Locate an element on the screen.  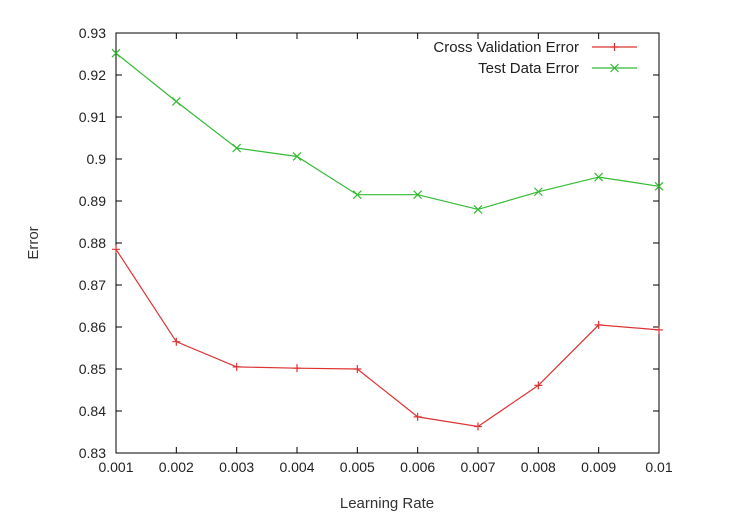
y-tick-label: 0.84 is located at coordinates (92, 411).